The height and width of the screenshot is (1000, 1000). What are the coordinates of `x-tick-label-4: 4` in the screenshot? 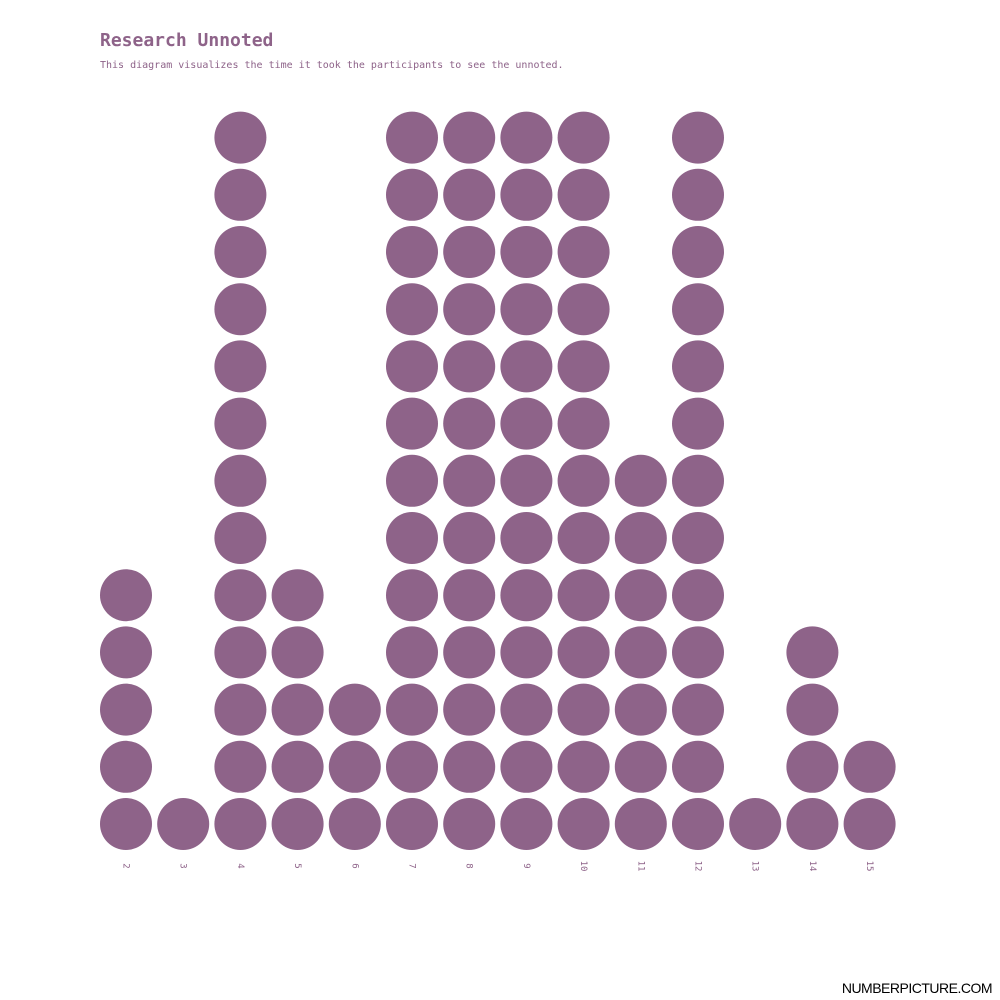 It's located at (240, 865).